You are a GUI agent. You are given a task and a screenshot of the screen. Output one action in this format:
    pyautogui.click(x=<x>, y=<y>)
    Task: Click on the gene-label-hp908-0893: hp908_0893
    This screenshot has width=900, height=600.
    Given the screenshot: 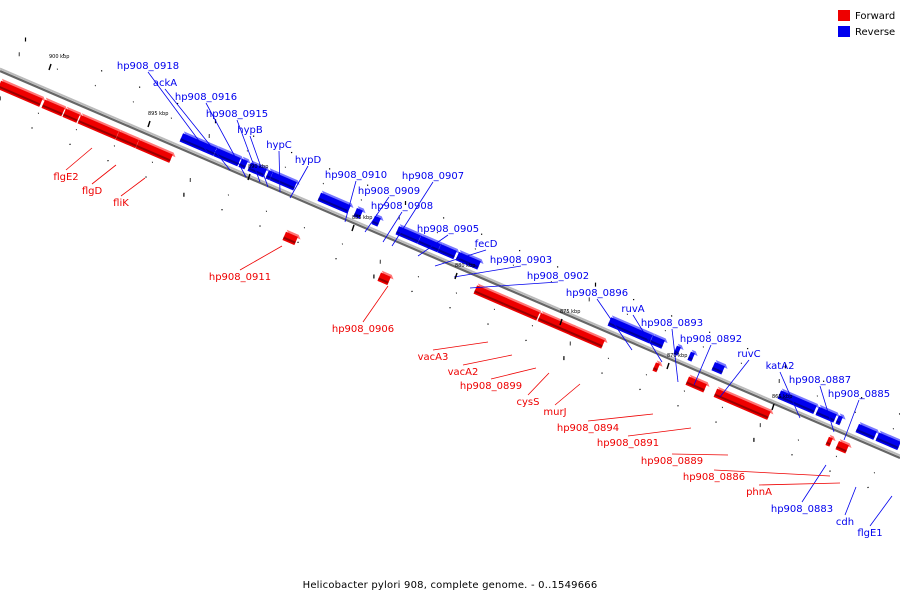 What is the action you would take?
    pyautogui.click(x=672, y=350)
    